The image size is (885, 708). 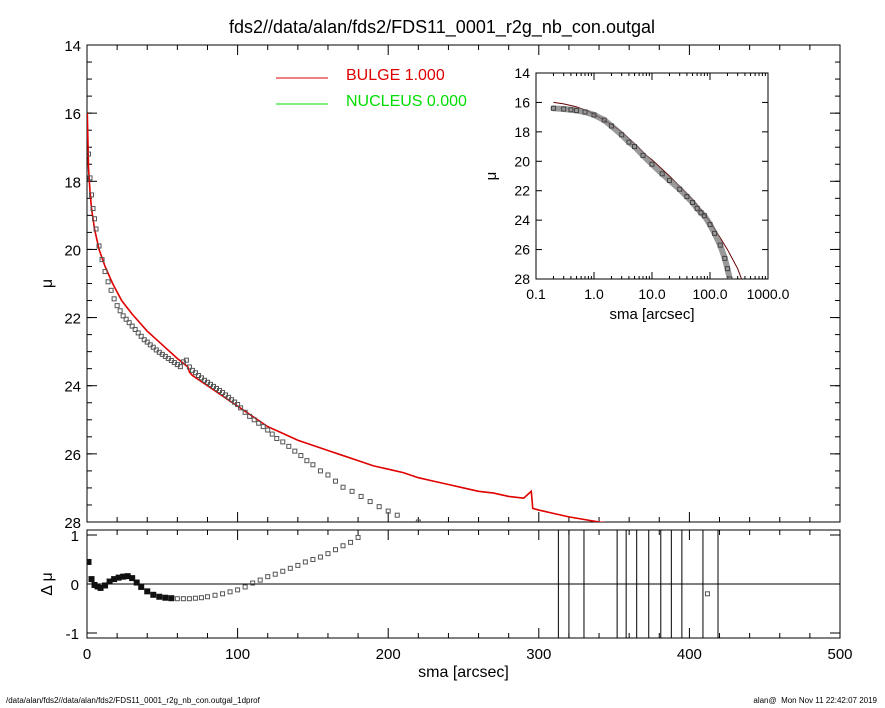 What do you see at coordinates (75, 585) in the screenshot?
I see `residual-ytick-label: 0` at bounding box center [75, 585].